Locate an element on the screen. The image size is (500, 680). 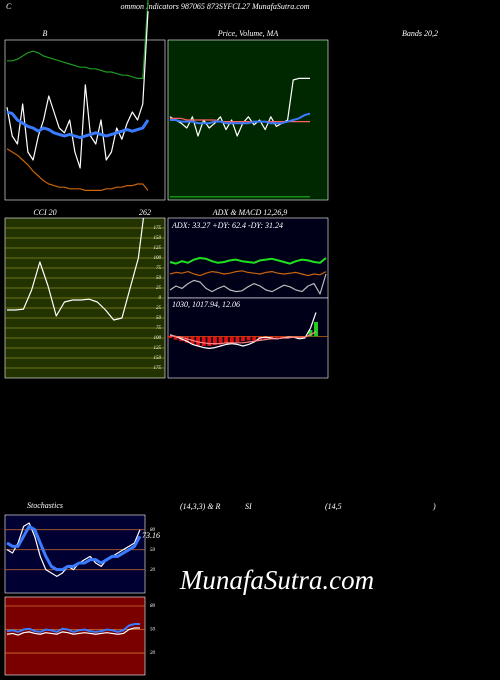
close-paren: ) is located at coordinates (434, 506).